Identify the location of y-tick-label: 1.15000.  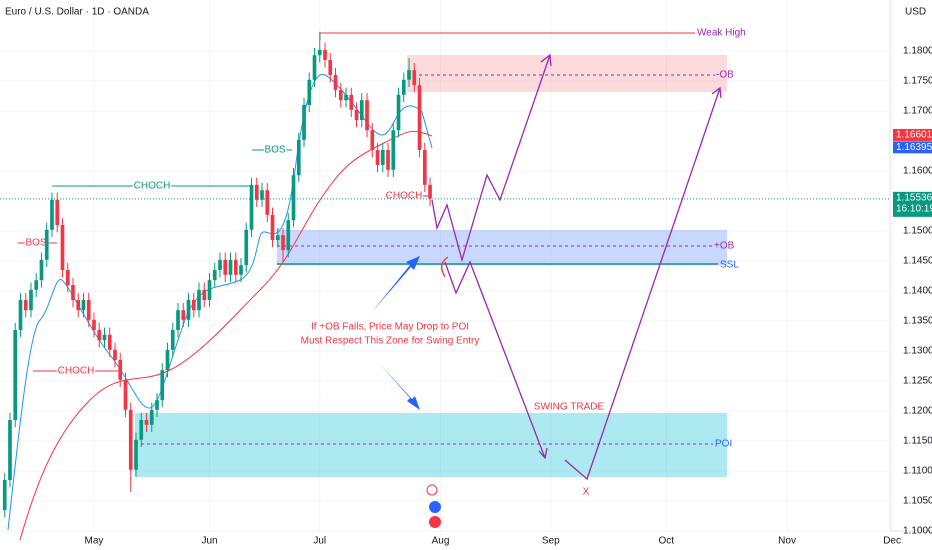
(917, 231).